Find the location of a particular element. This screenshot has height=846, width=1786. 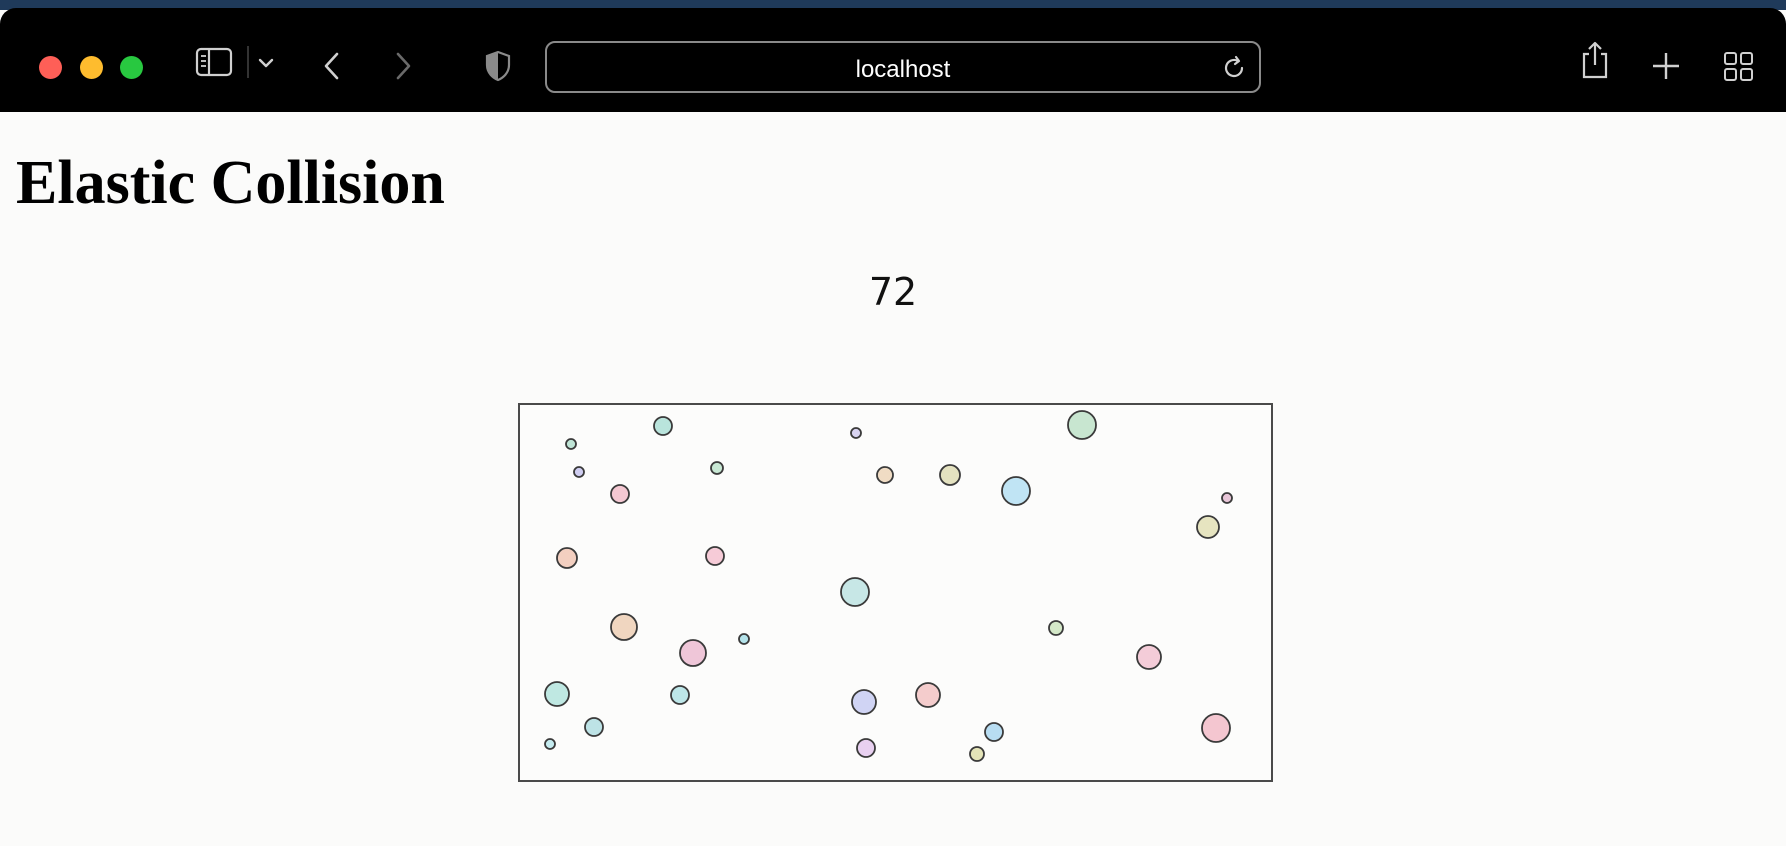

address-bar: localhost is located at coordinates (903, 67).